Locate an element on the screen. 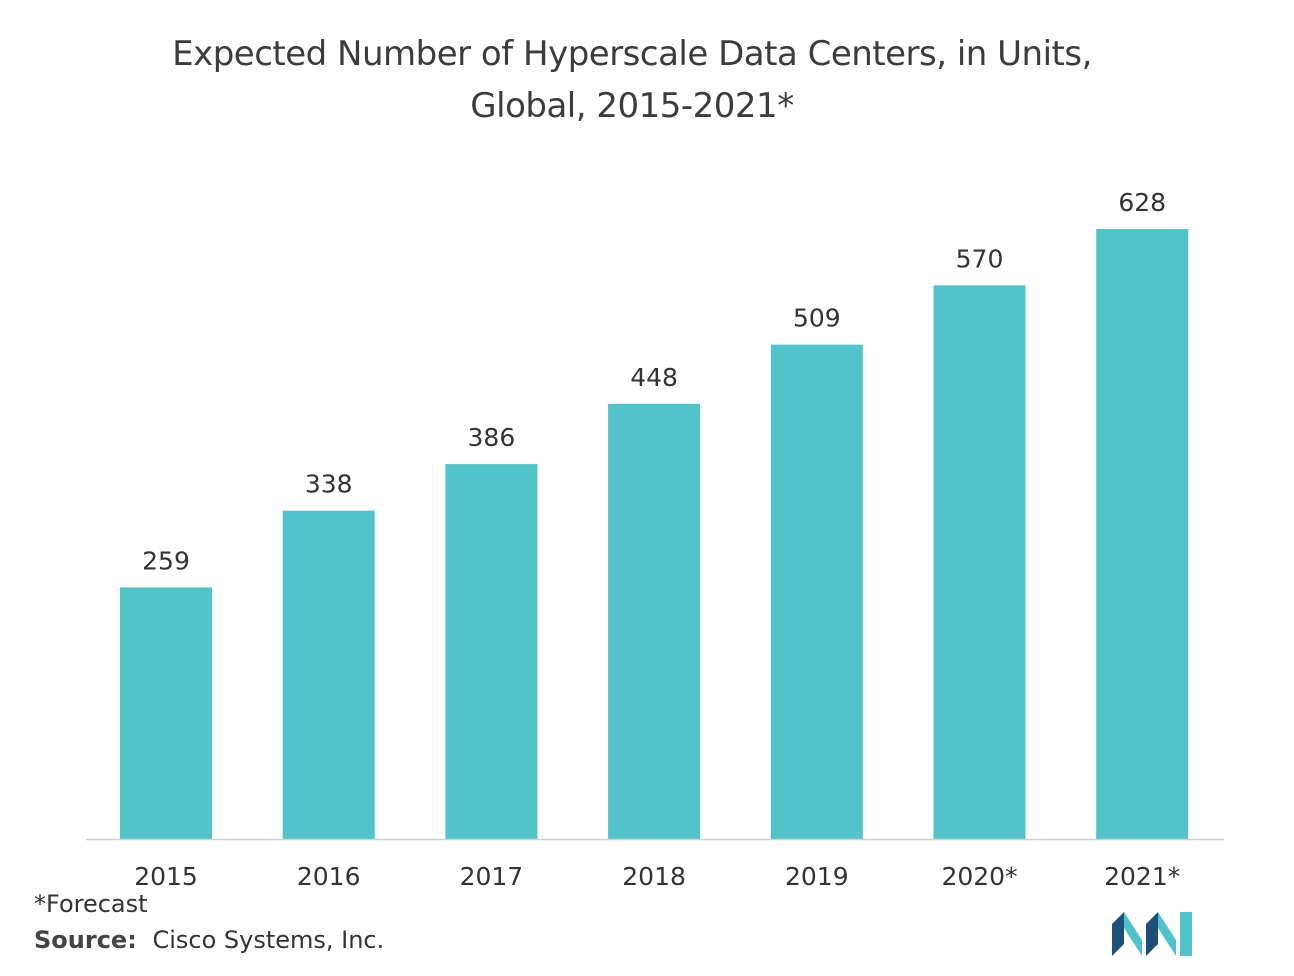 This screenshot has width=1294, height=976. bar-2016 is located at coordinates (328, 674).